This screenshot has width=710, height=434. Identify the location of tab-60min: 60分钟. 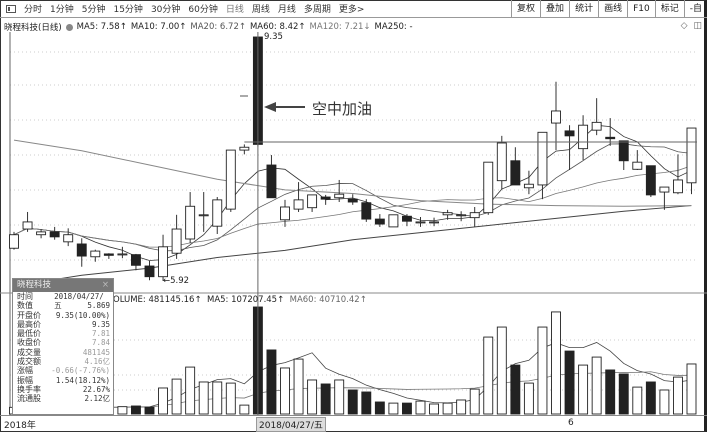
(203, 10).